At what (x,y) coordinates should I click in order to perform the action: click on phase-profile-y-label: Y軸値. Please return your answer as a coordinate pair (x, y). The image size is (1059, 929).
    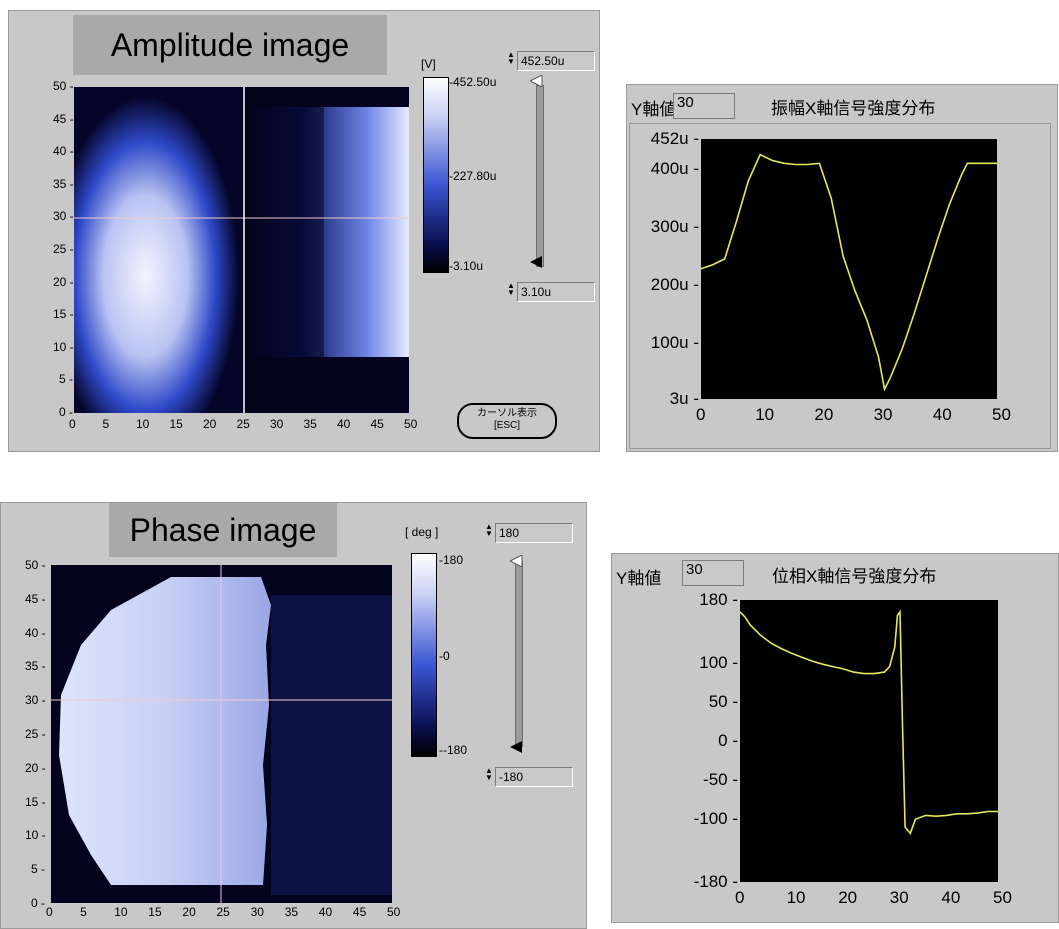
    Looking at the image, I should click on (639, 578).